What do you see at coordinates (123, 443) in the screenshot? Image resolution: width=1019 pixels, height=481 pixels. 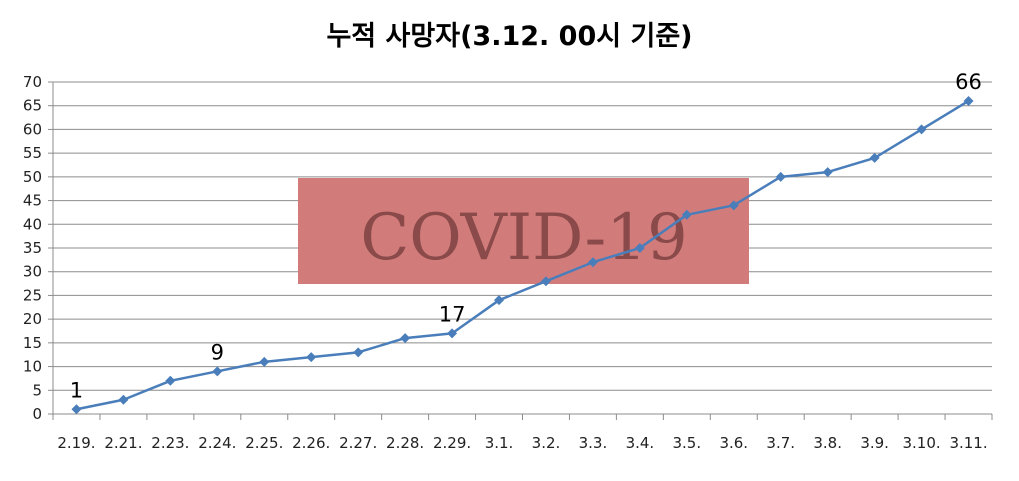 I see `x-tick-label: 2.21.` at bounding box center [123, 443].